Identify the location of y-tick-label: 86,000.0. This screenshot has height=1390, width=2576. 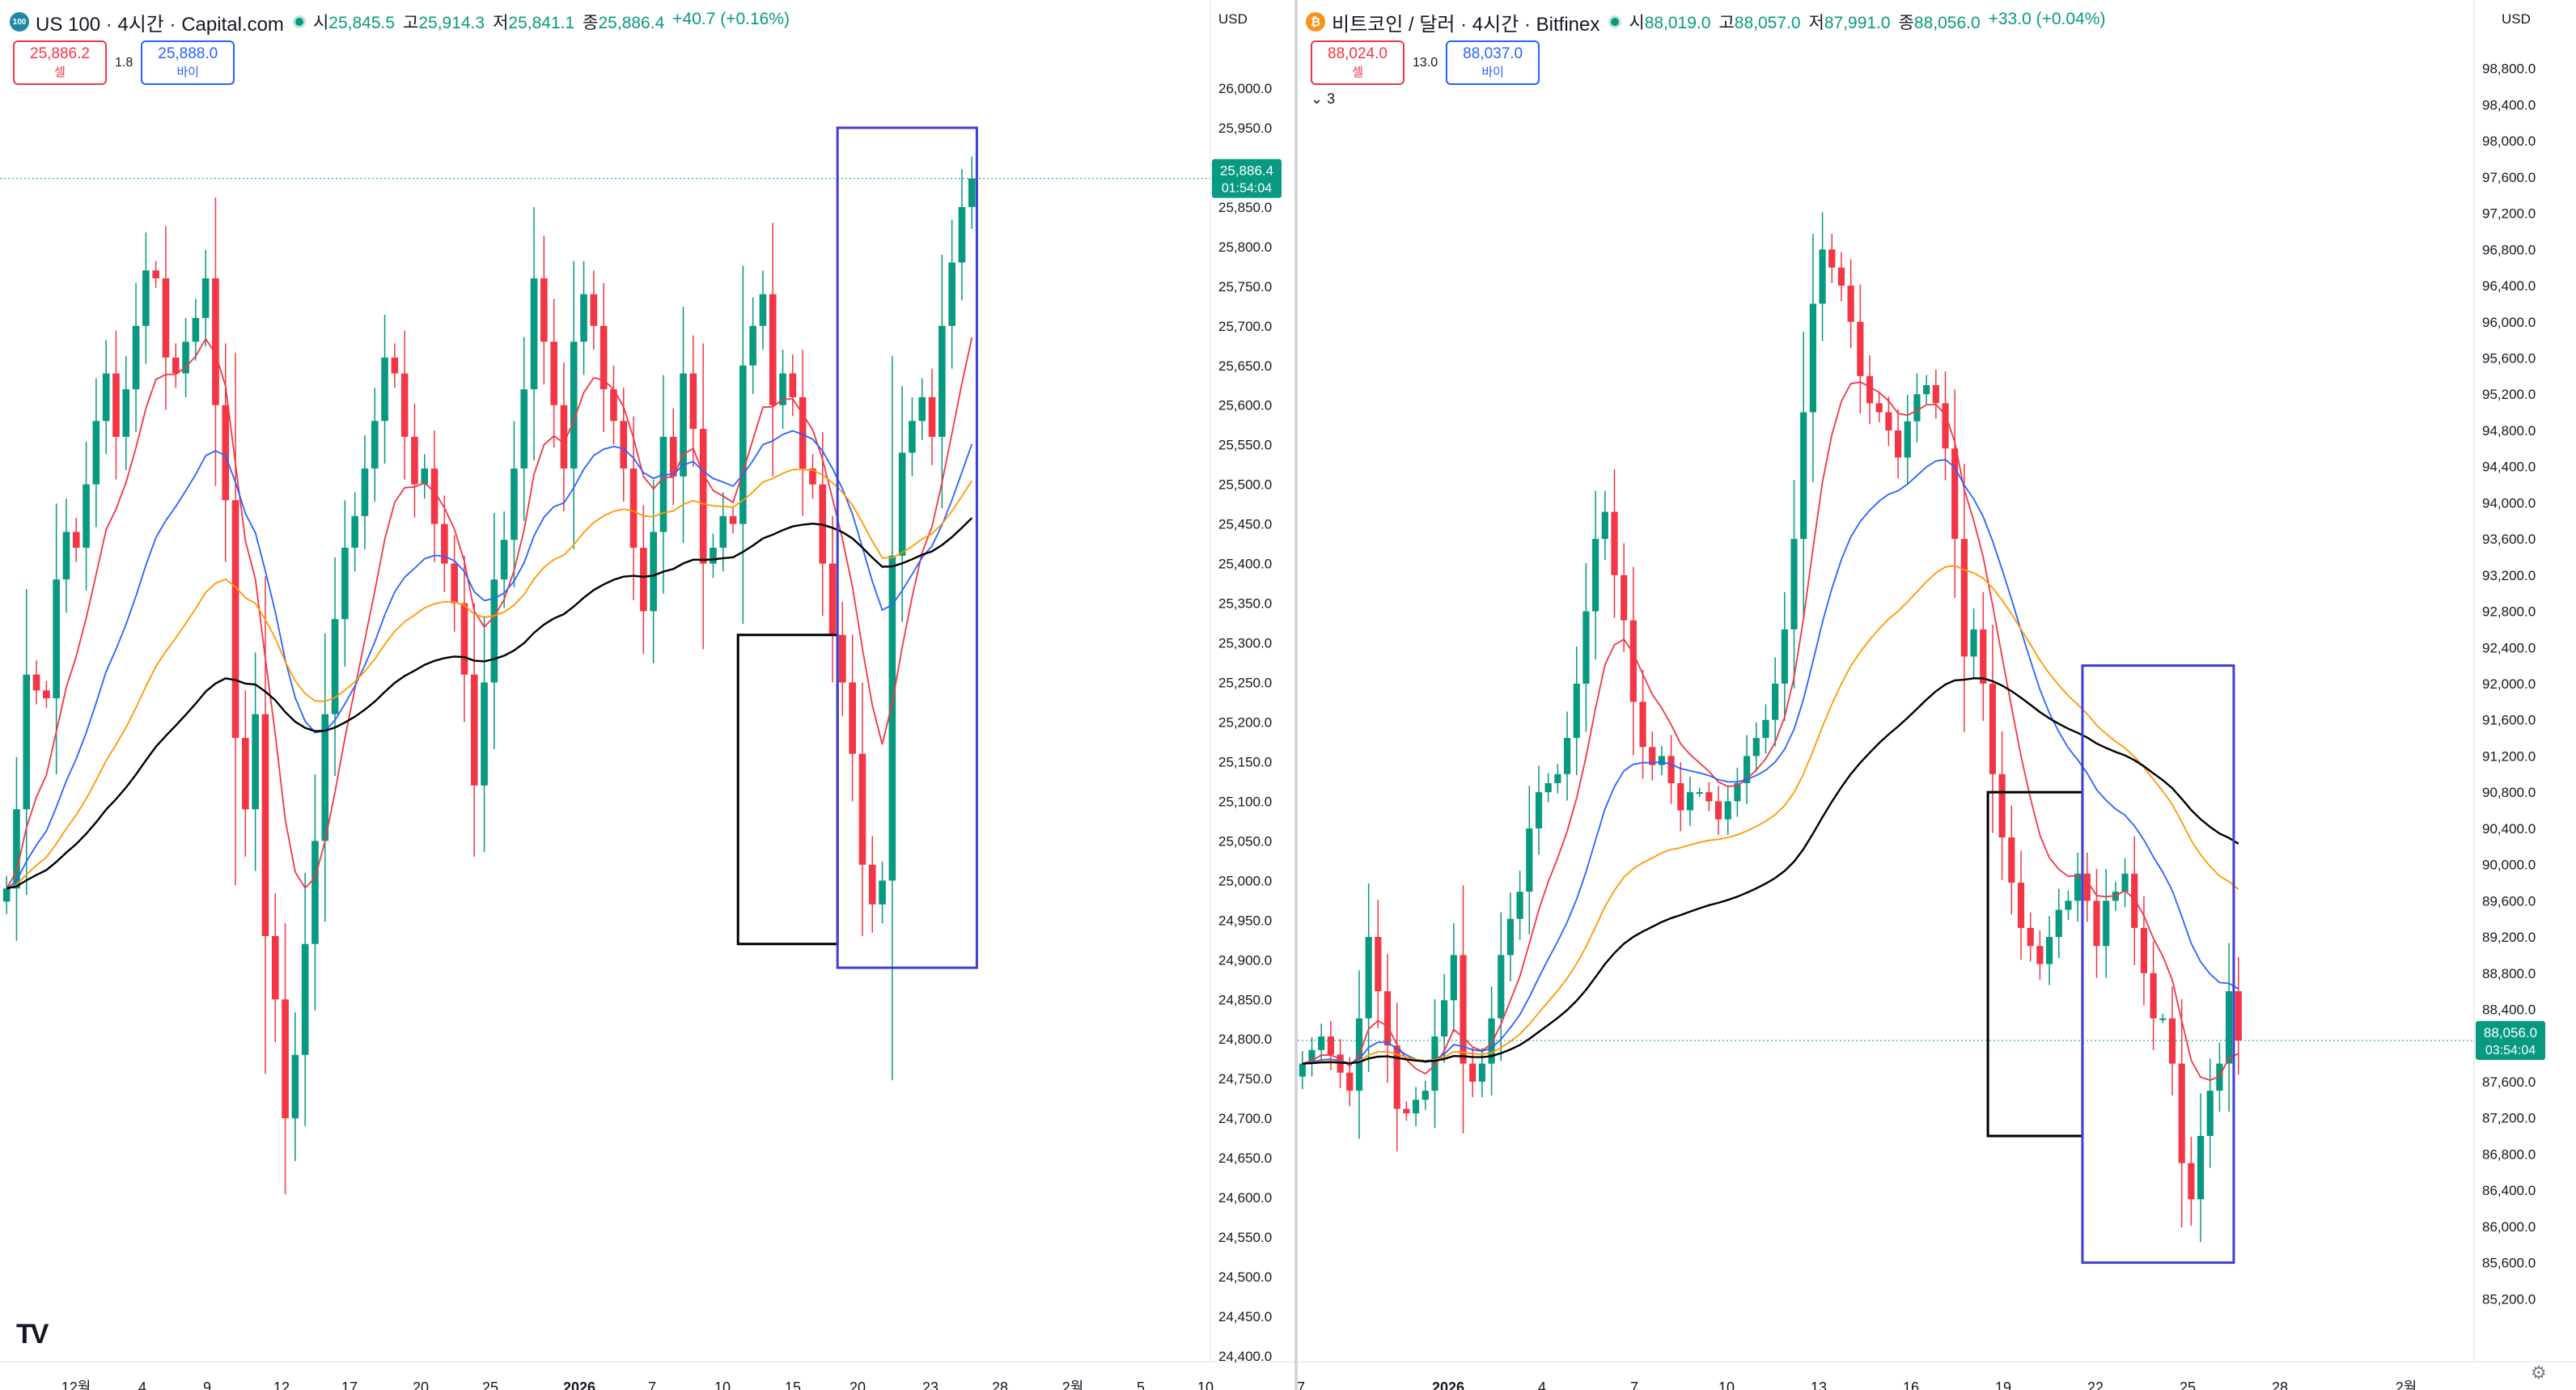
(2509, 1227).